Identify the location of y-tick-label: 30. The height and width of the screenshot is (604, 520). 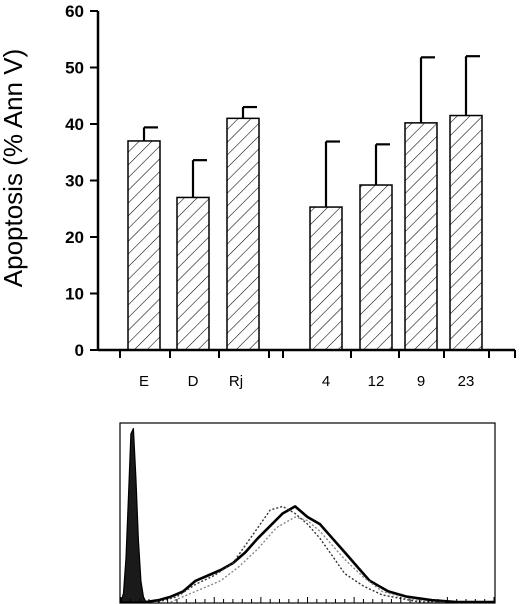
(74, 181).